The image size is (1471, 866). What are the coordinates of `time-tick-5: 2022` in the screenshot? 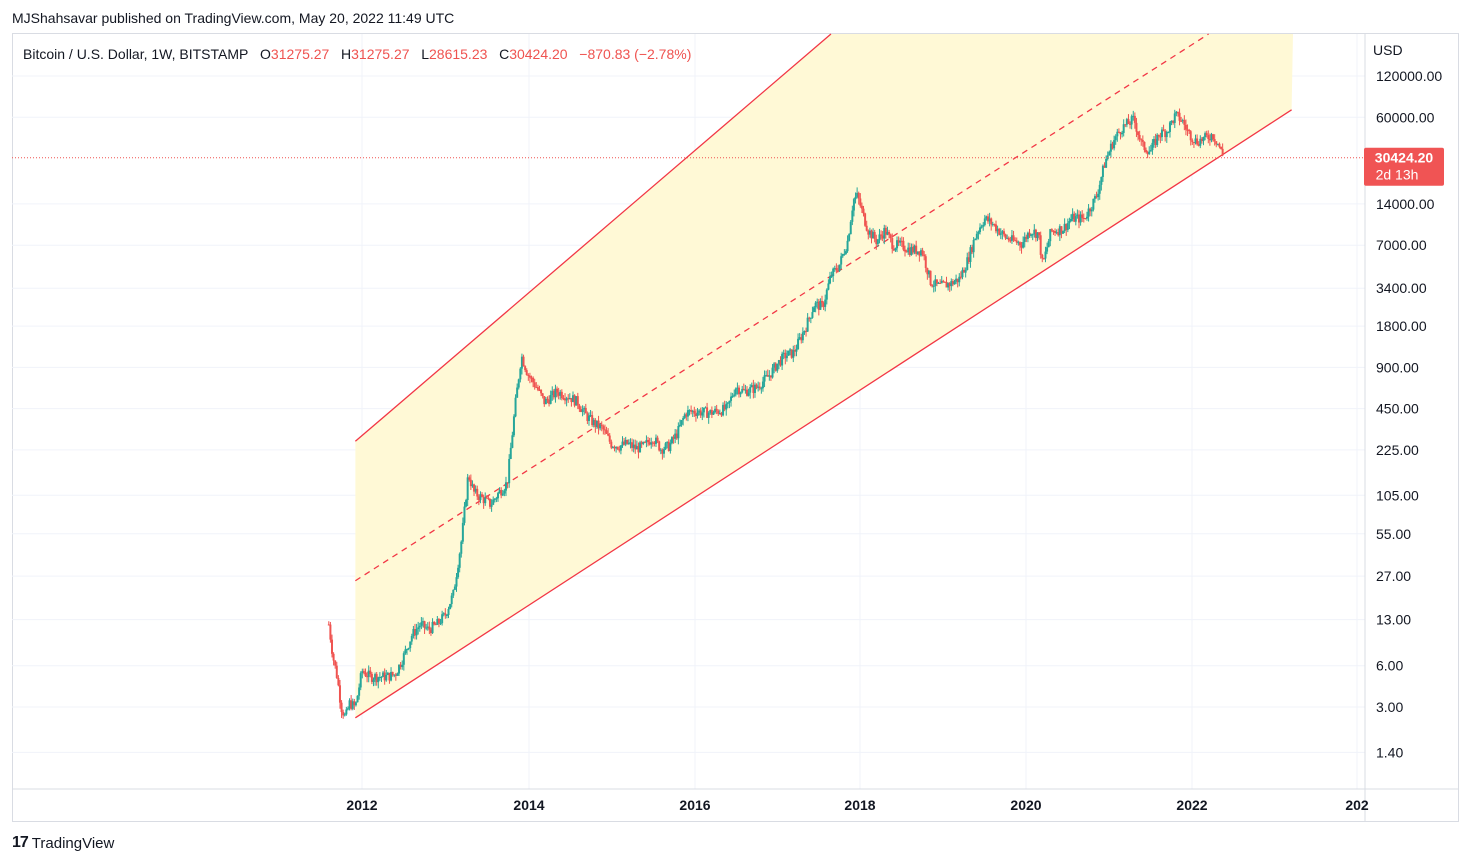 It's located at (1191, 805).